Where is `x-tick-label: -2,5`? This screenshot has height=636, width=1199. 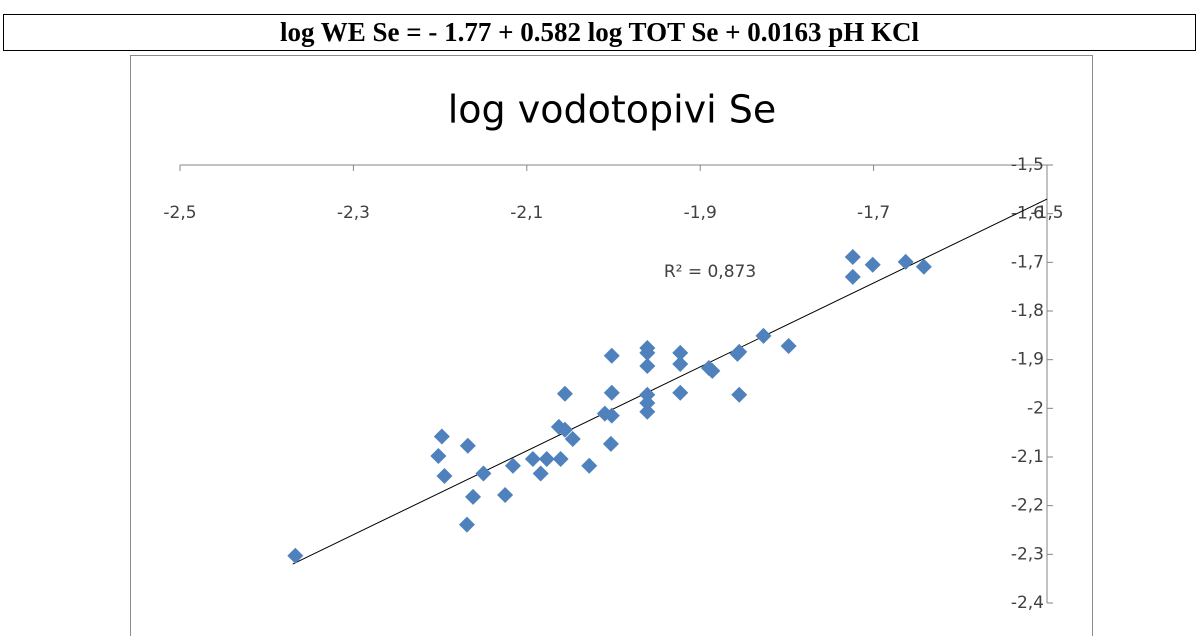
x-tick-label: -2,5 is located at coordinates (179, 213).